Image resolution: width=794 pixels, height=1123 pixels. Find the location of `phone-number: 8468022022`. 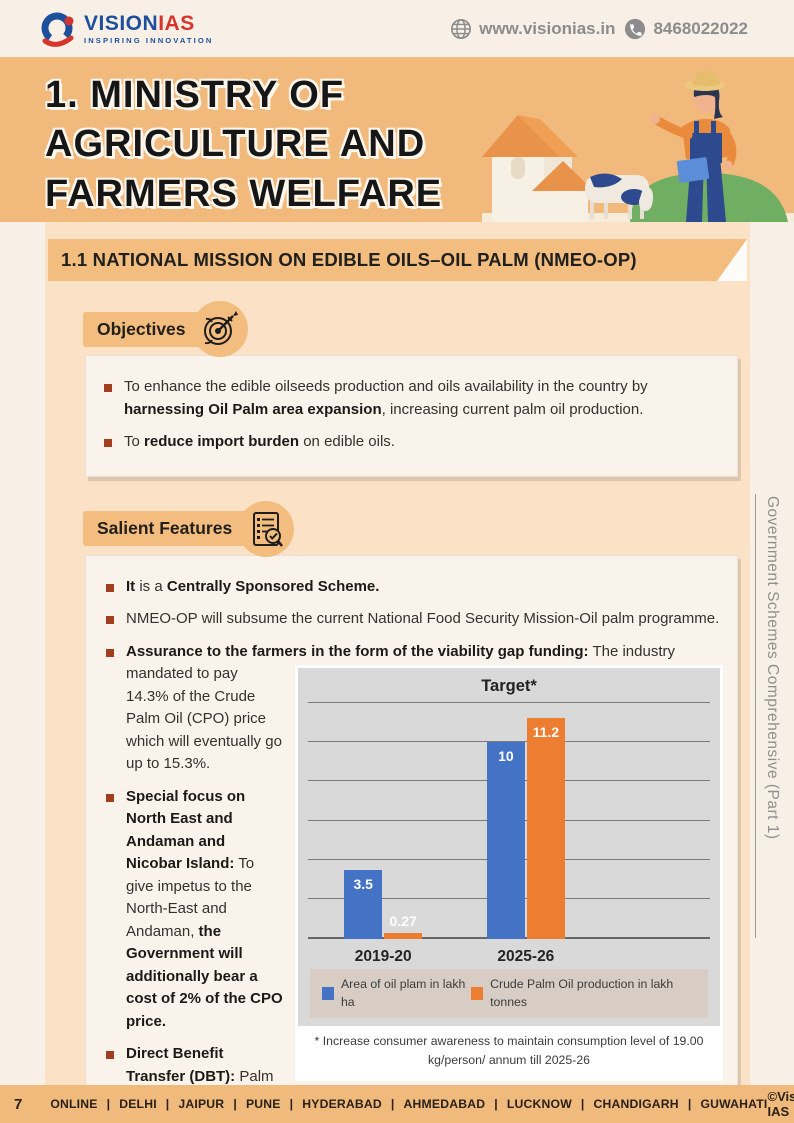

phone-number: 8468022022 is located at coordinates (700, 28).